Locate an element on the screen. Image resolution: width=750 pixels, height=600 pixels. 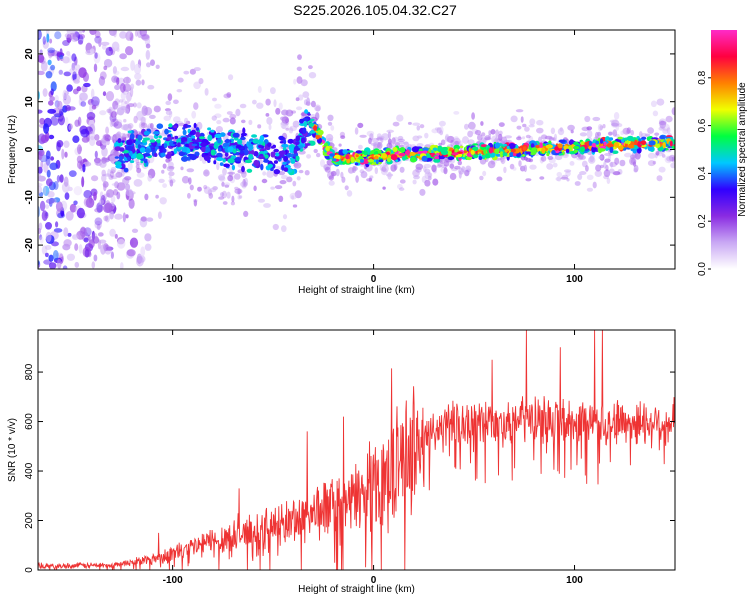
y-axis-label: SNR (10 * v/v) is located at coordinates (12, 450).